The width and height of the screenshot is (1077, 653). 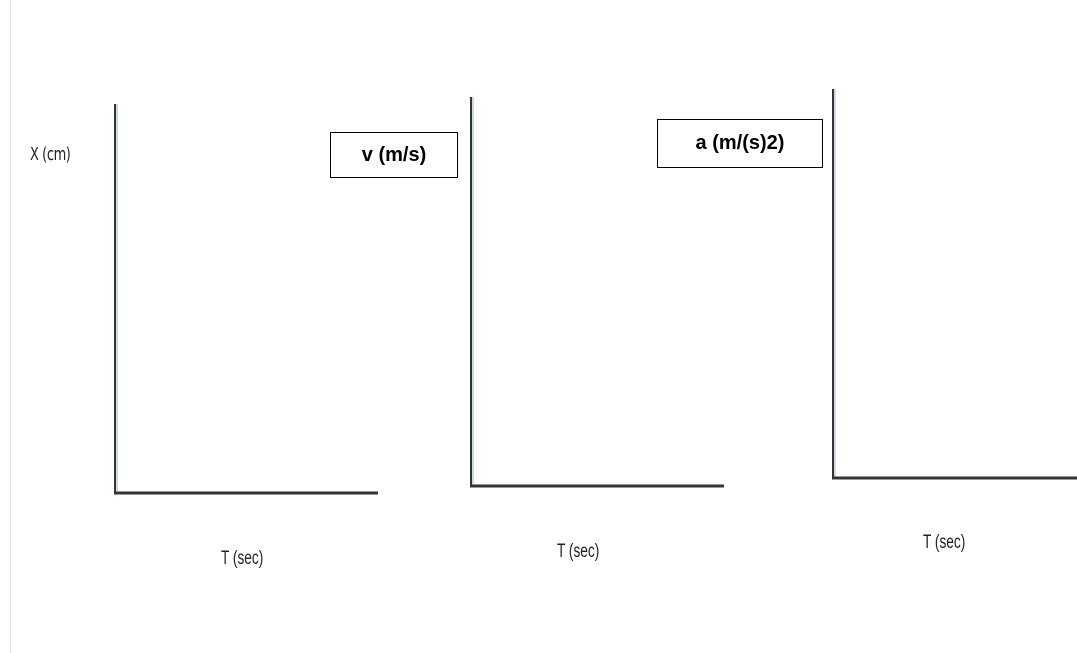 I want to click on chart-3-xlabel: T (sec), so click(x=944, y=542).